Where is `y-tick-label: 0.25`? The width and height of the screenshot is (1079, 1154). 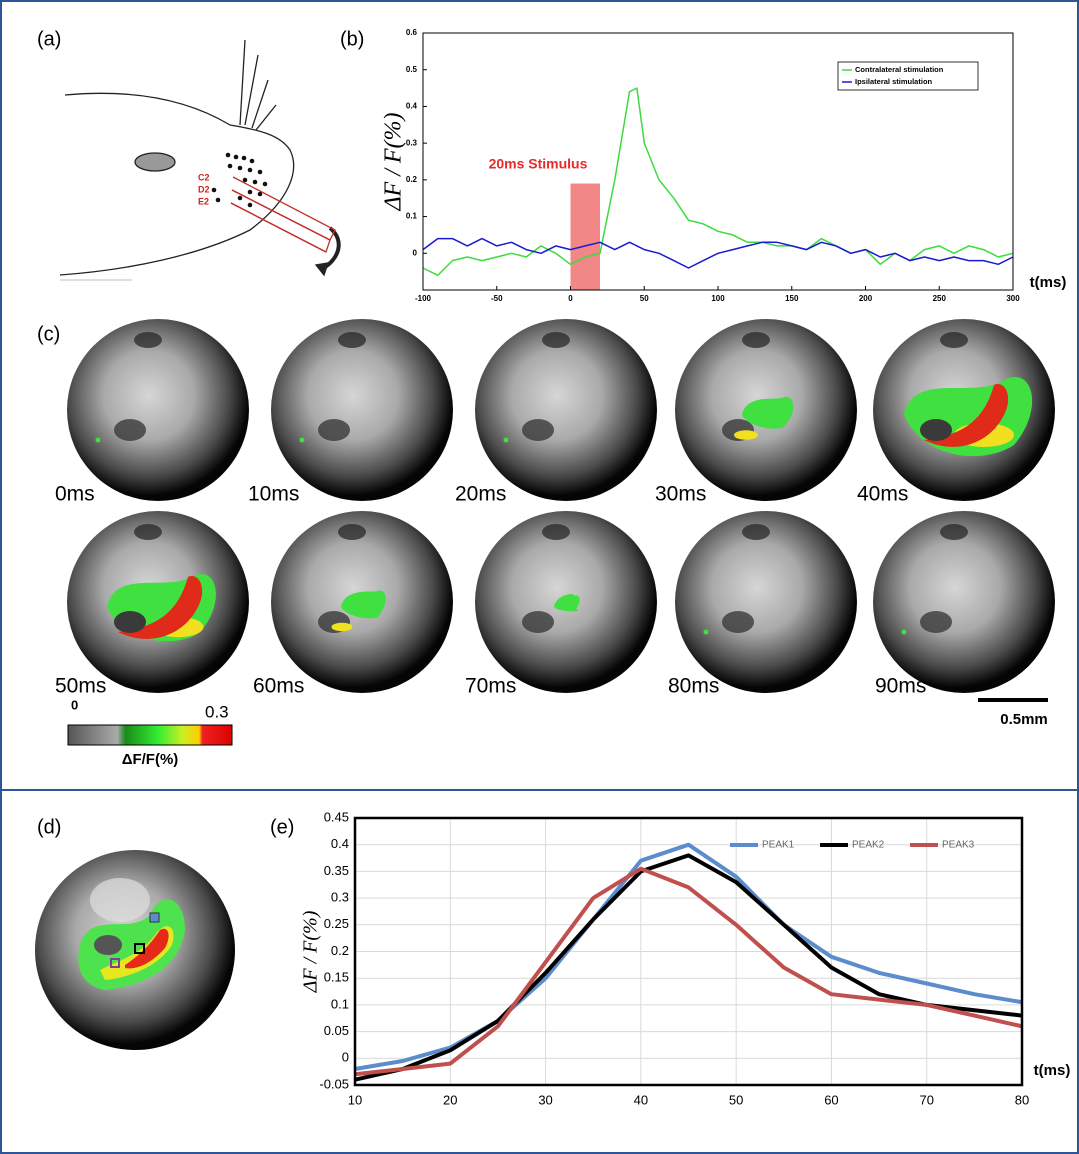
y-tick-label: 0.25 is located at coordinates (336, 923).